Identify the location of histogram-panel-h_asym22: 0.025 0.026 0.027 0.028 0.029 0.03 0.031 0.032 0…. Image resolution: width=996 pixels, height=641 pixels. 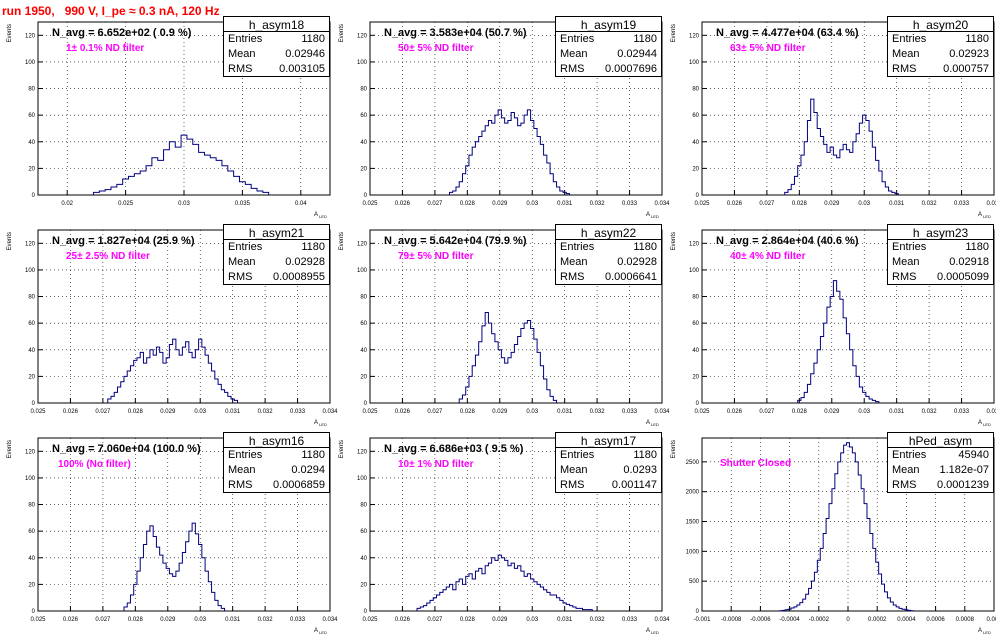
(501, 328).